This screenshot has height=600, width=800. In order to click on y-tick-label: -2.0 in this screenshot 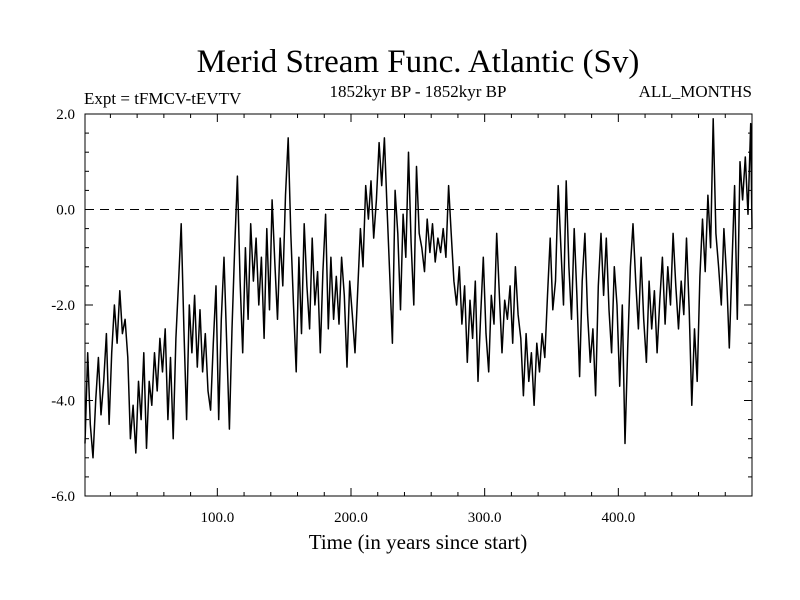, I will do `click(63, 306)`.